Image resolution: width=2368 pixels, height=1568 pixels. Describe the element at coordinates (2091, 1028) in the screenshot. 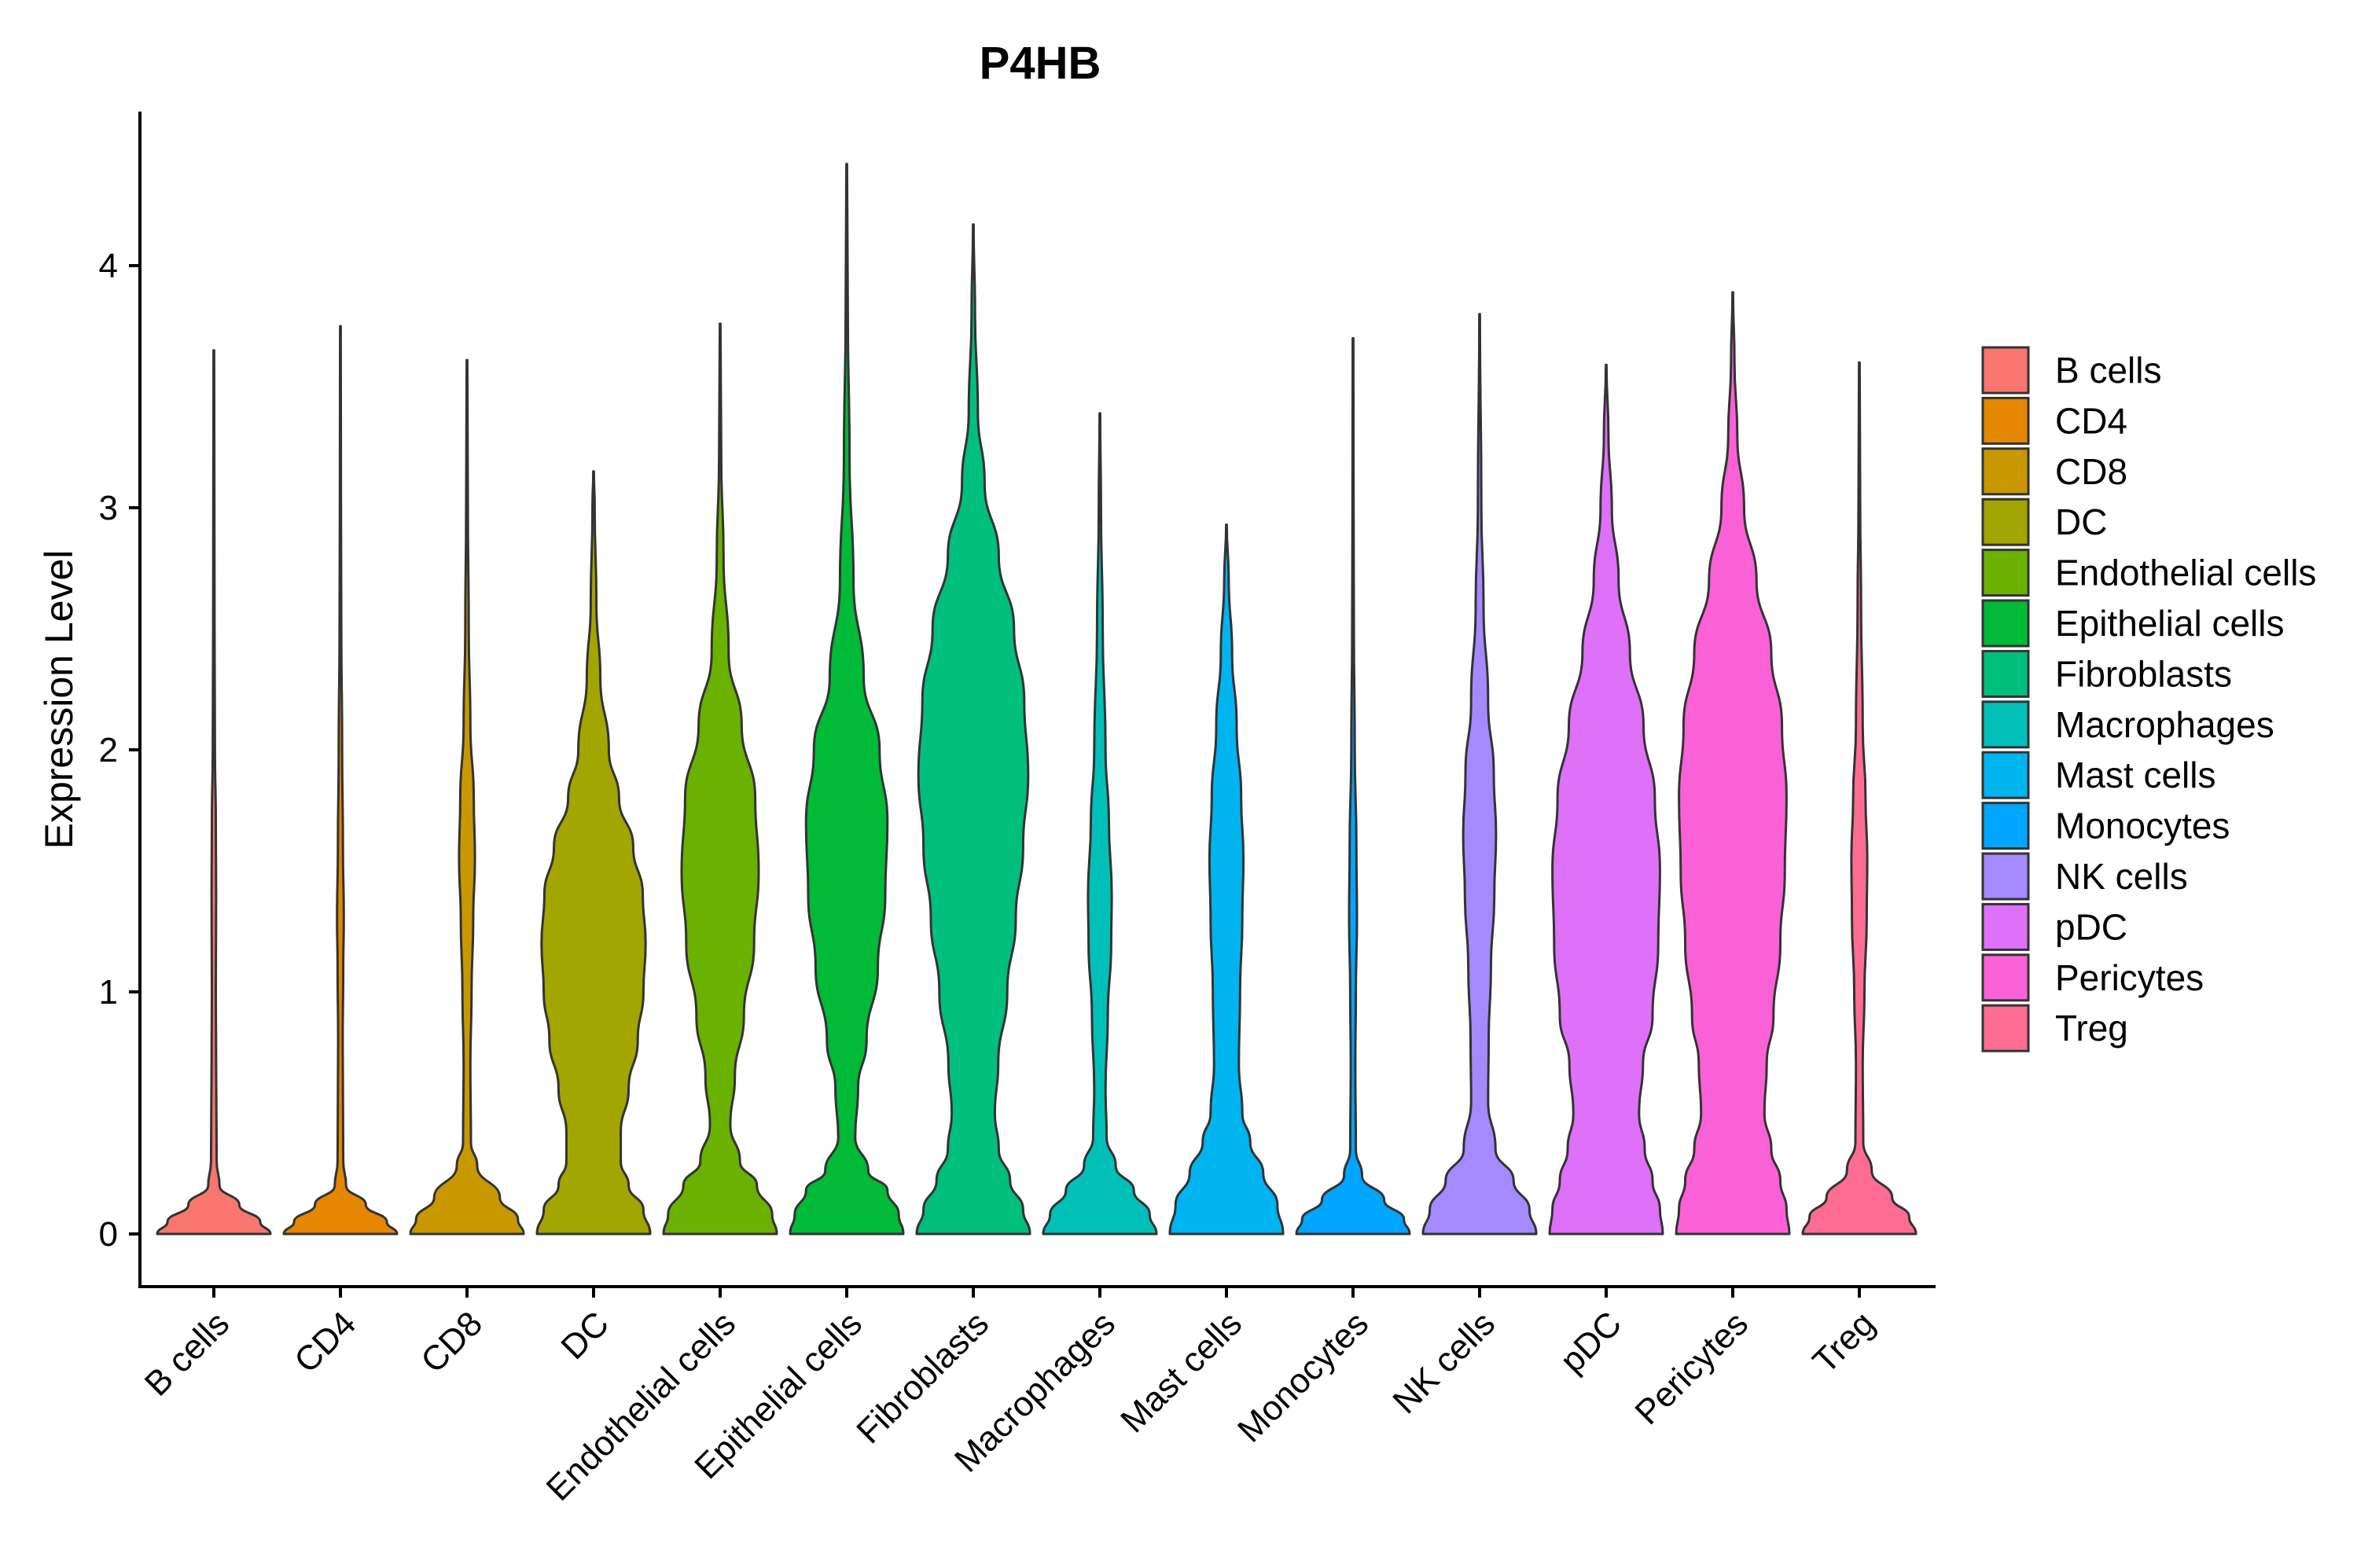

I see `legend-label: Treg` at that location.